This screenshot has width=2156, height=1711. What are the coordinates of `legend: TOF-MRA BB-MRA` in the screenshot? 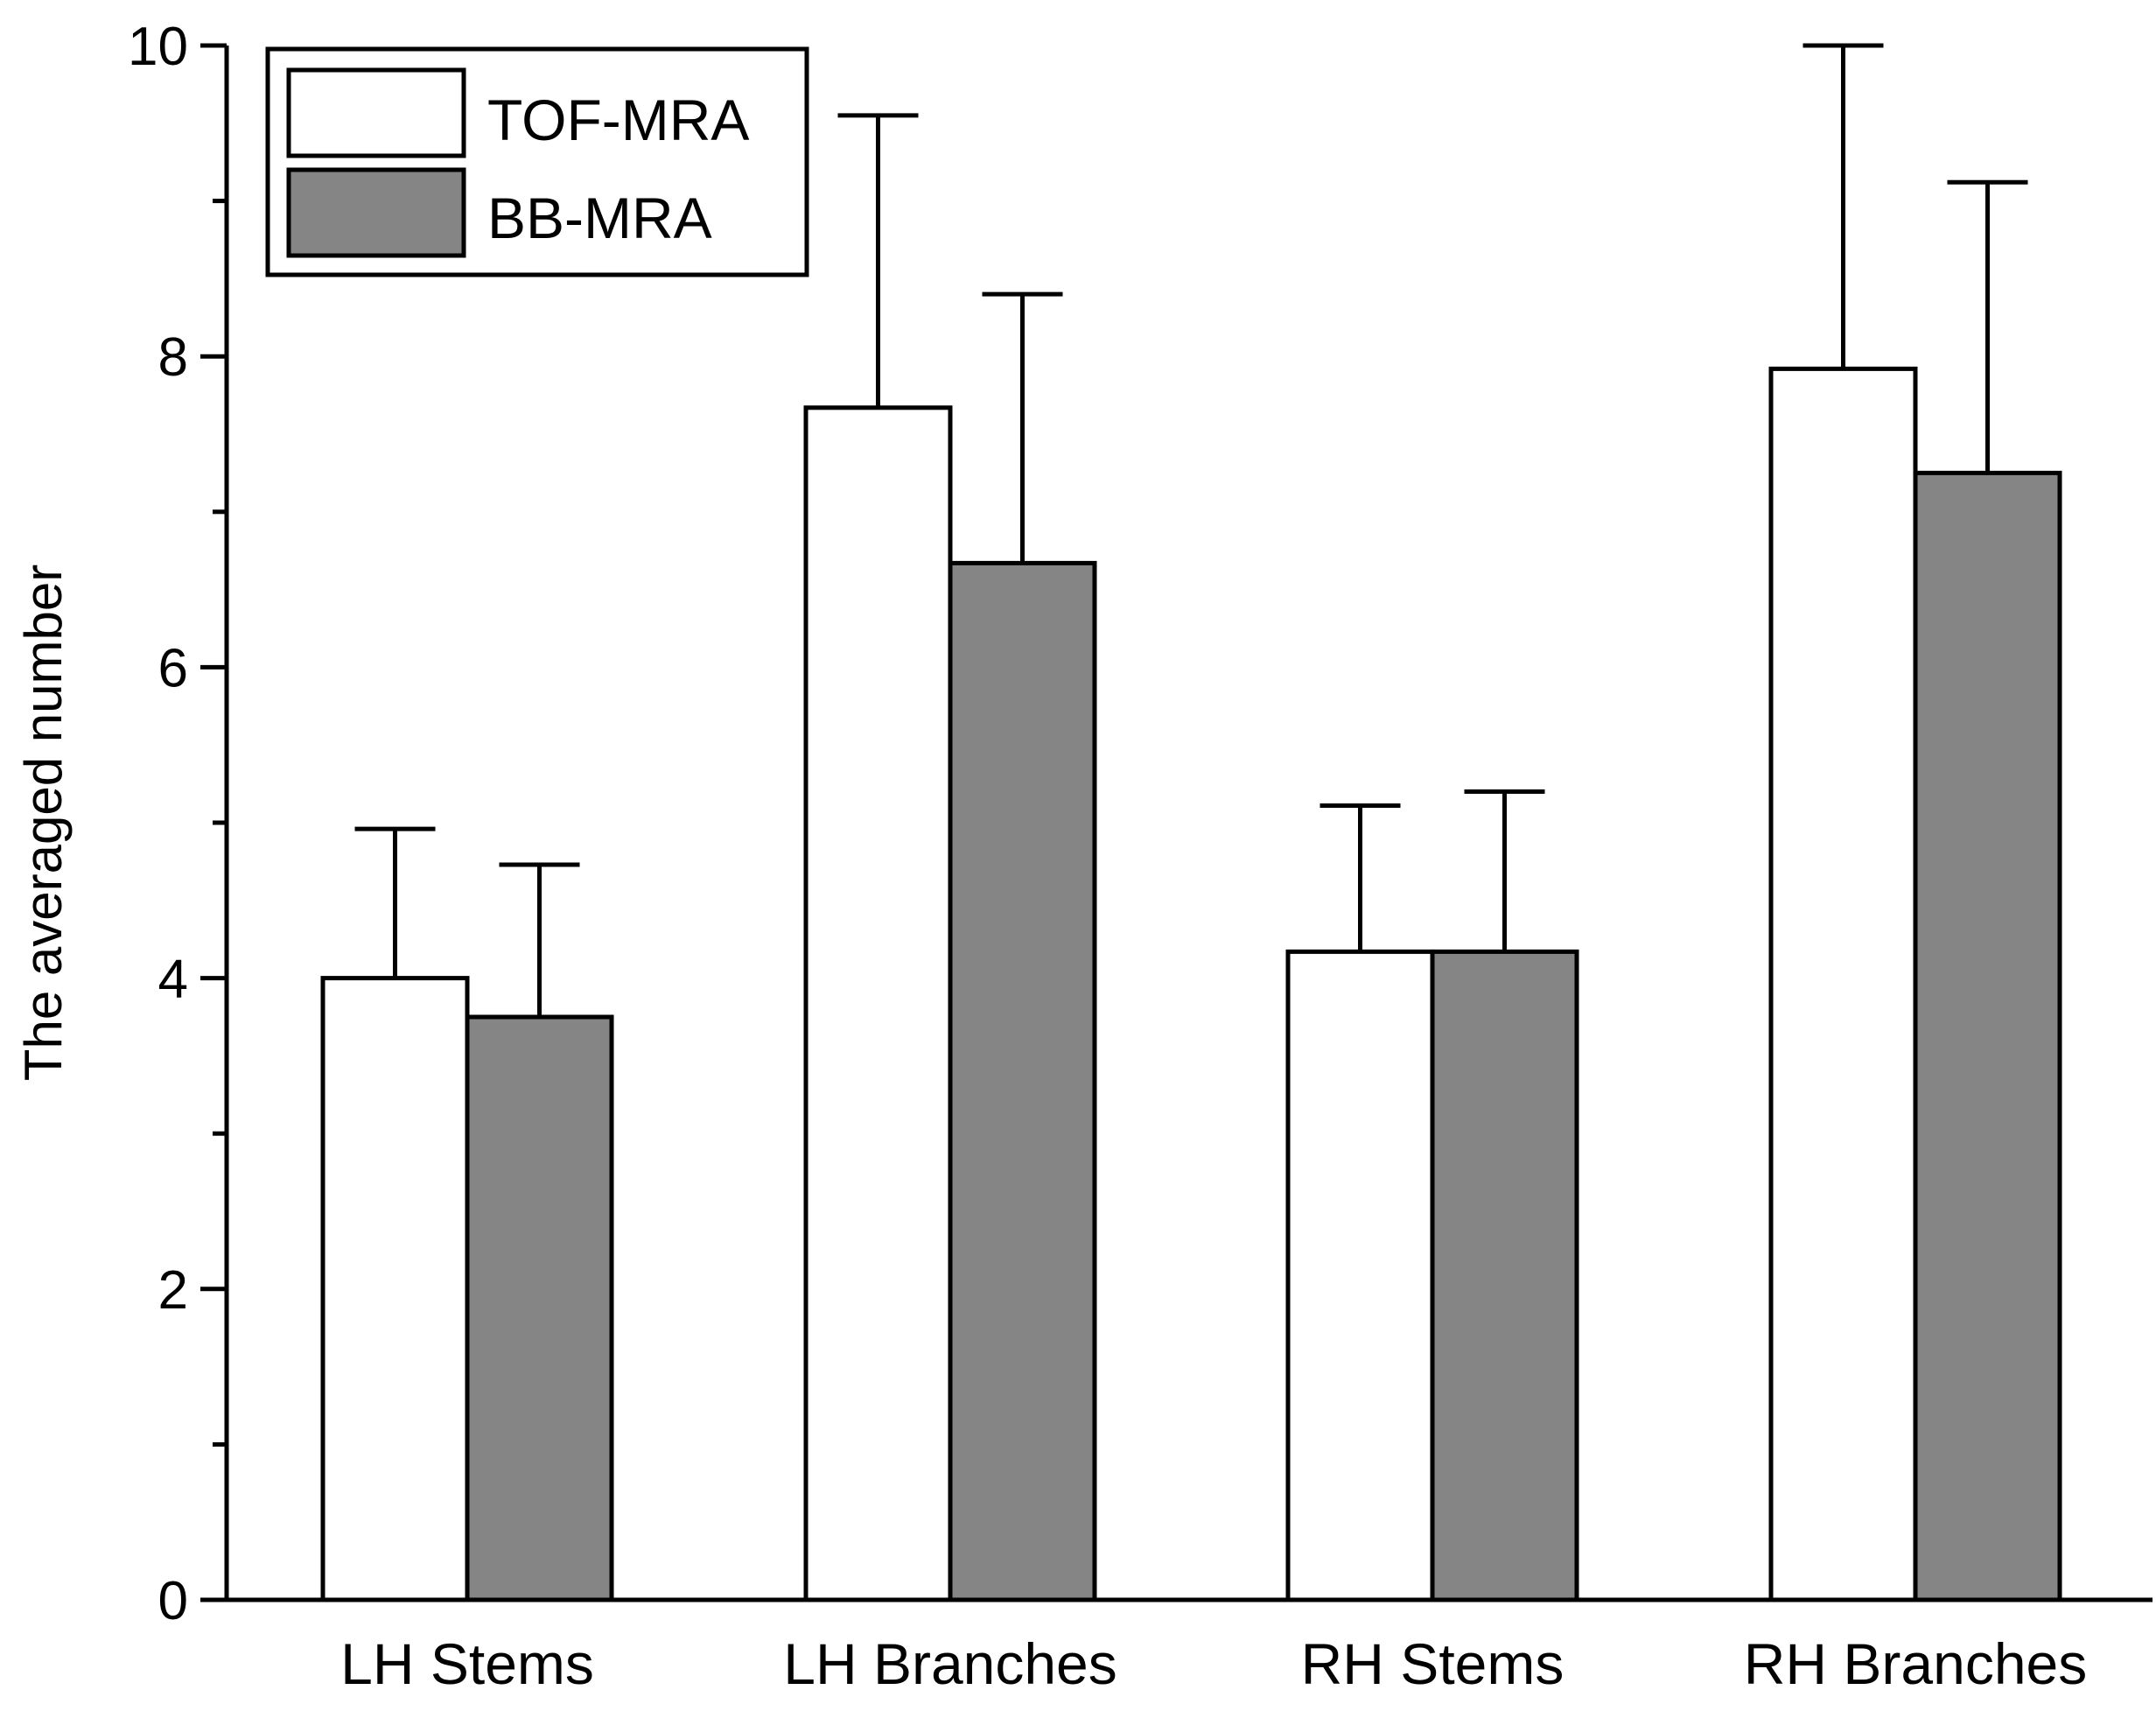 It's located at (537, 161).